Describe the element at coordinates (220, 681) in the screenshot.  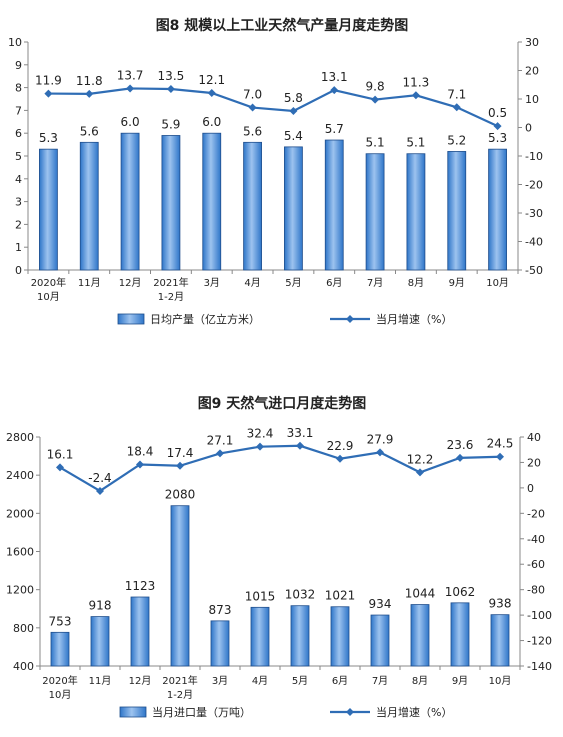
I see `x-tick-label: 3月` at that location.